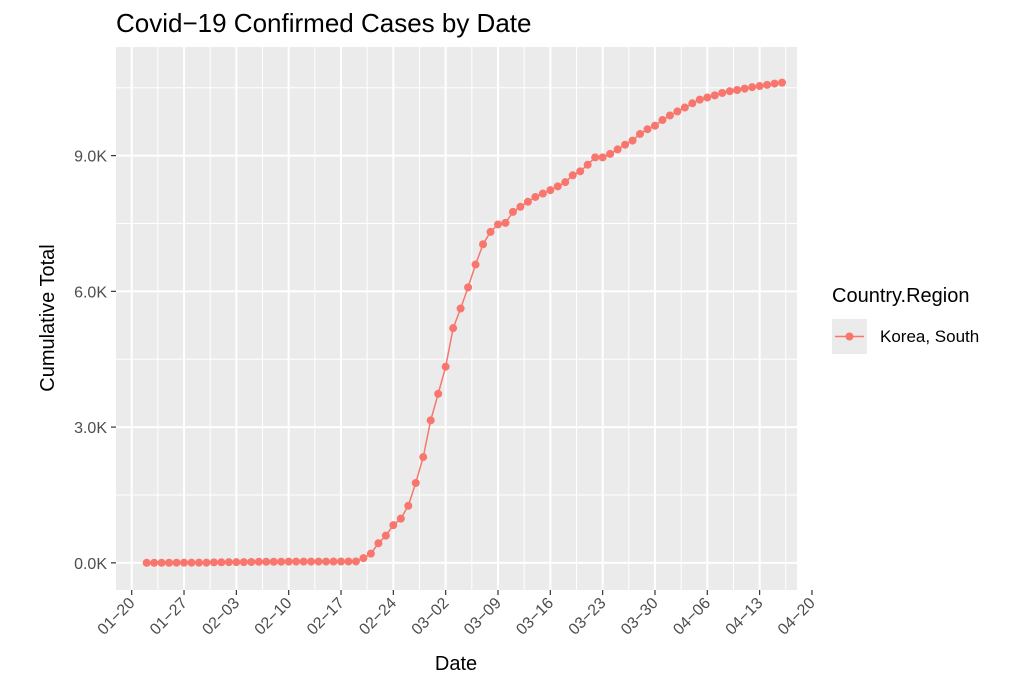 The height and width of the screenshot is (688, 1016). I want to click on x-tick-label: 03−16, so click(535, 617).